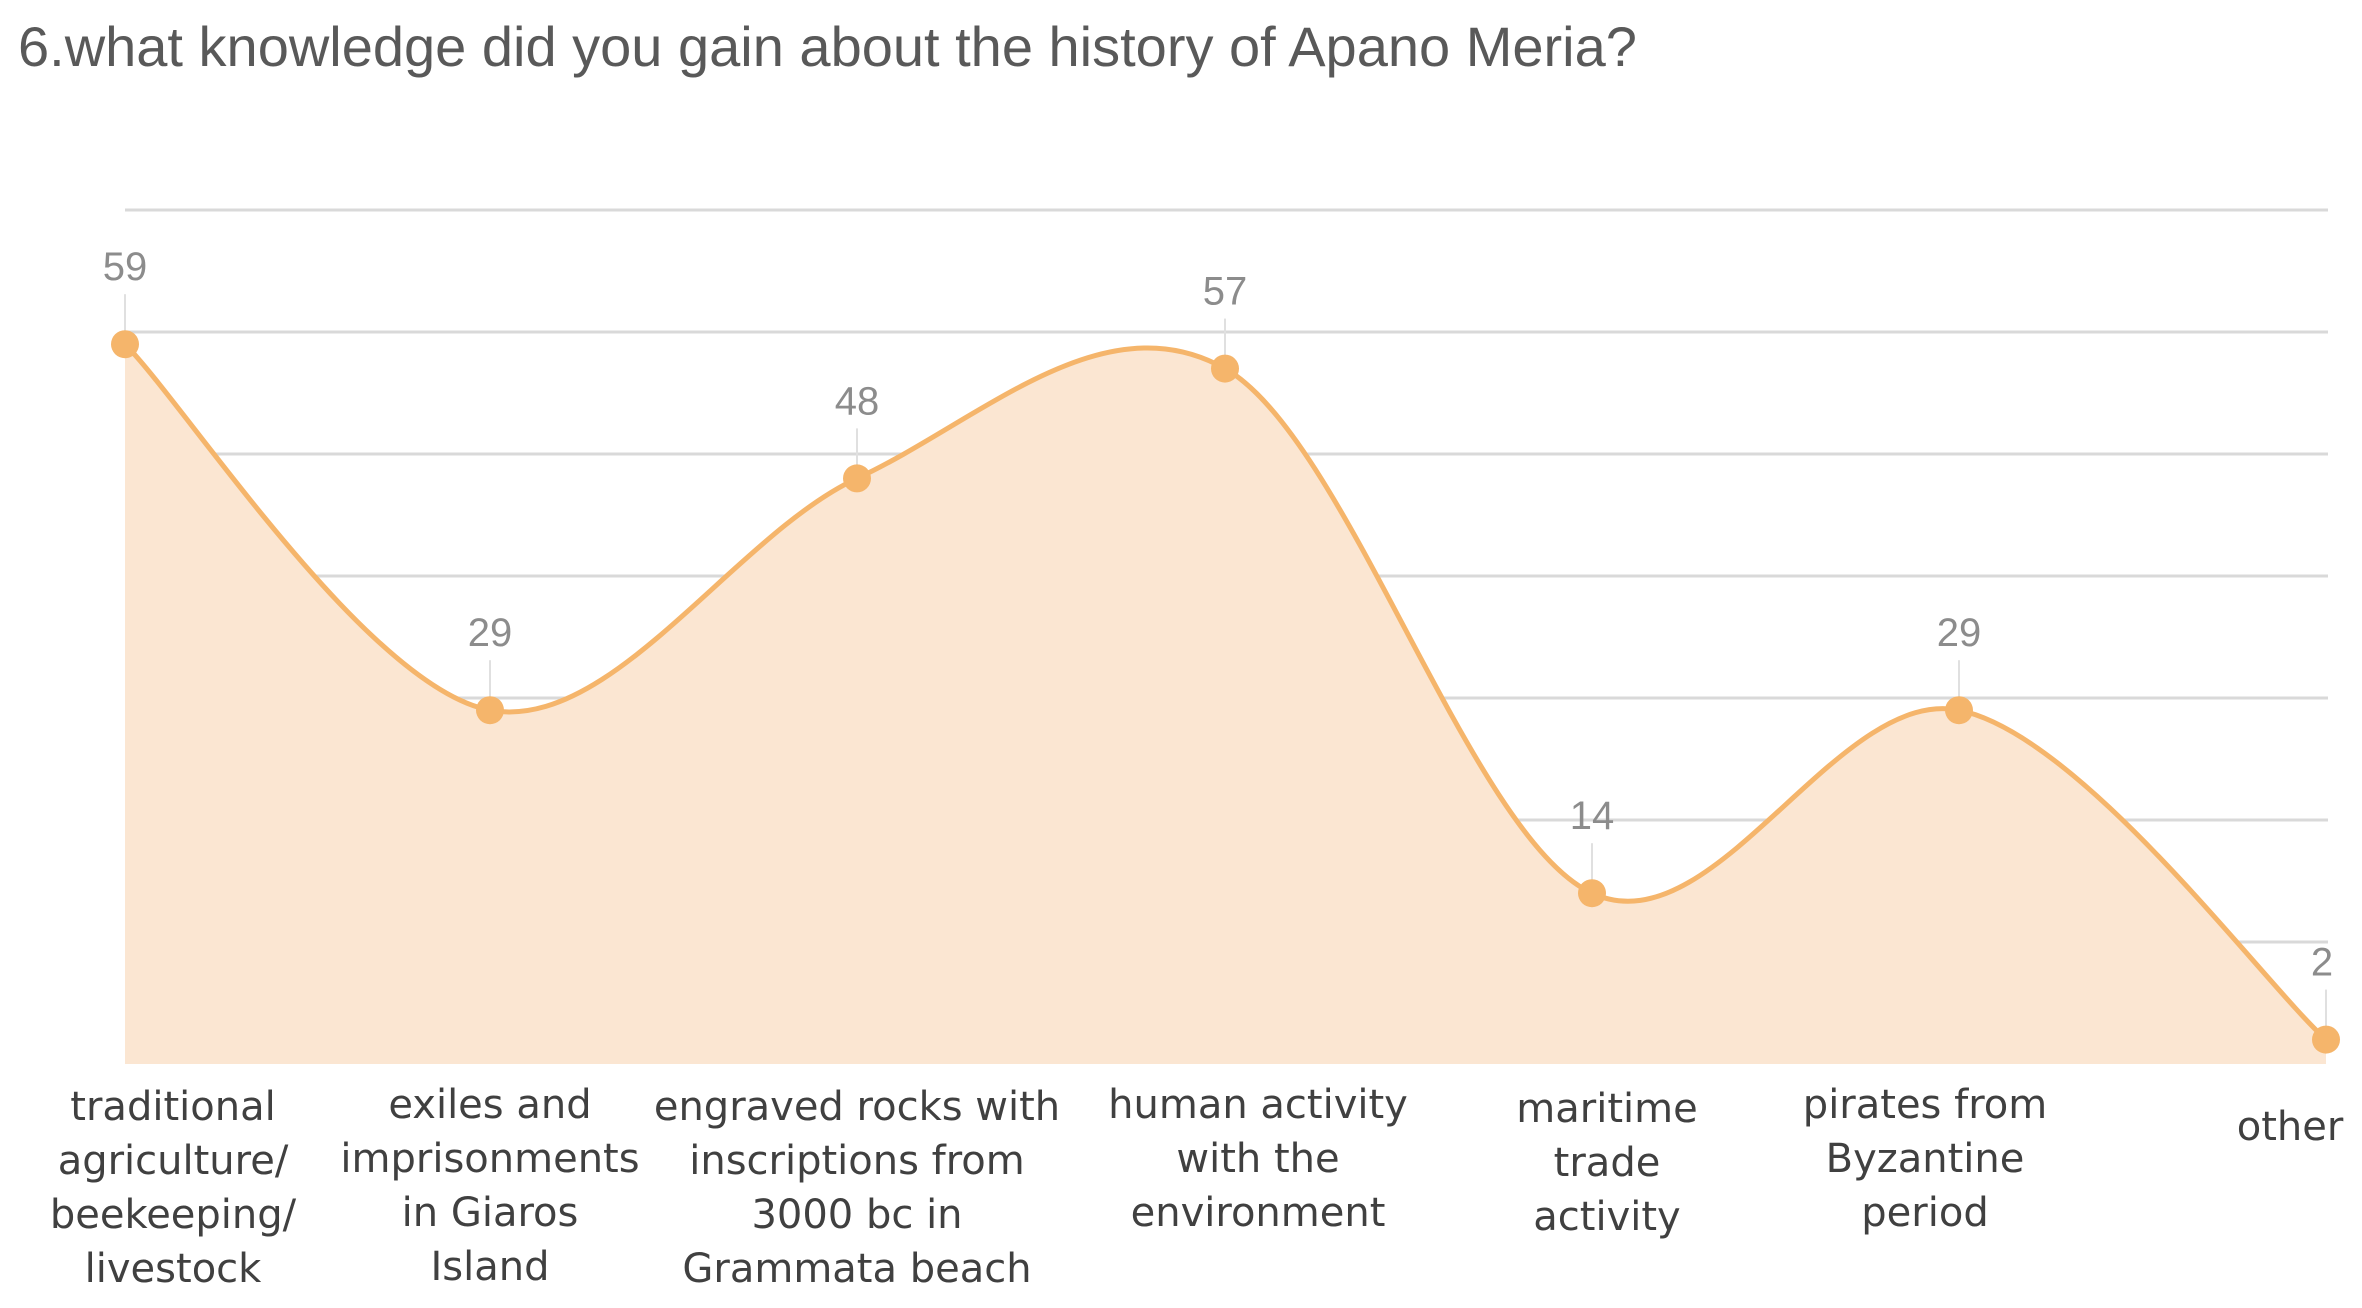  Describe the element at coordinates (857, 401) in the screenshot. I see `data-label: 48` at that location.